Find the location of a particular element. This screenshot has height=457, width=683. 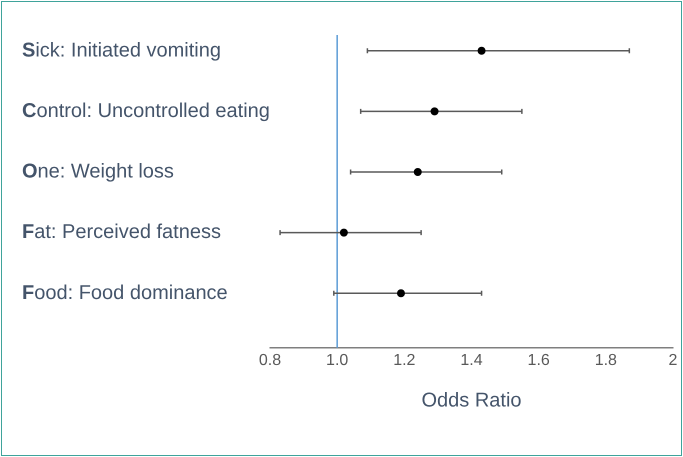

y-tick-label: Fat: Perceived fatness is located at coordinates (121, 232).